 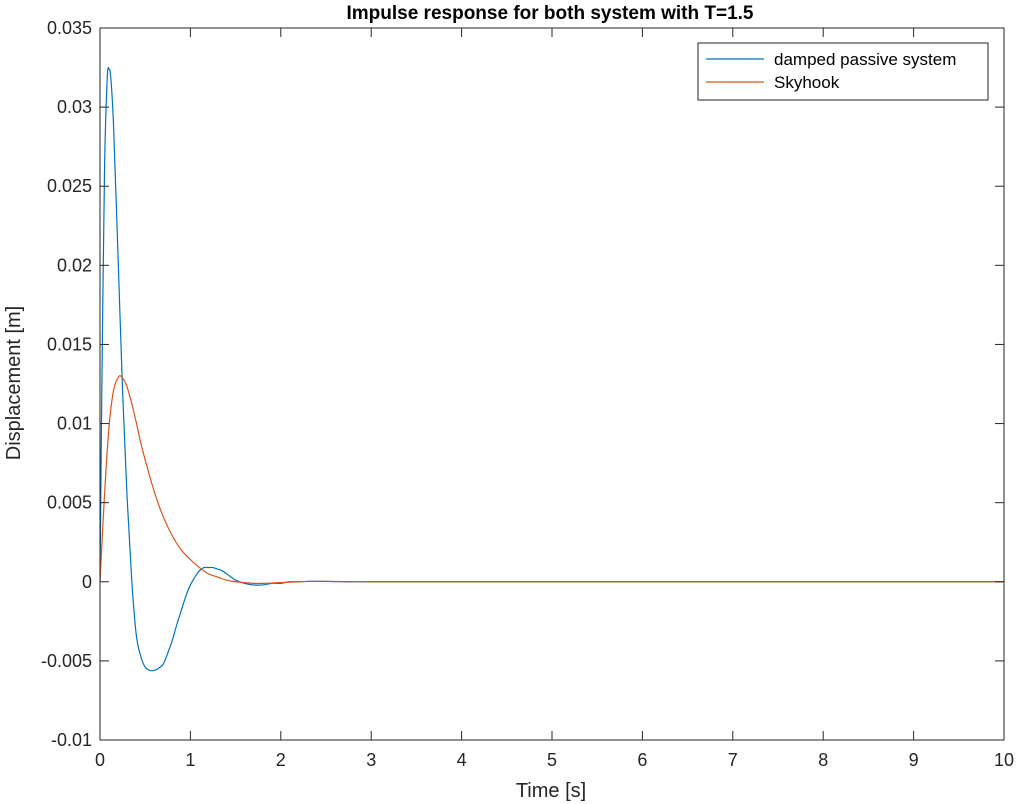 I want to click on legend-label-0: damped passive system, so click(x=865, y=59).